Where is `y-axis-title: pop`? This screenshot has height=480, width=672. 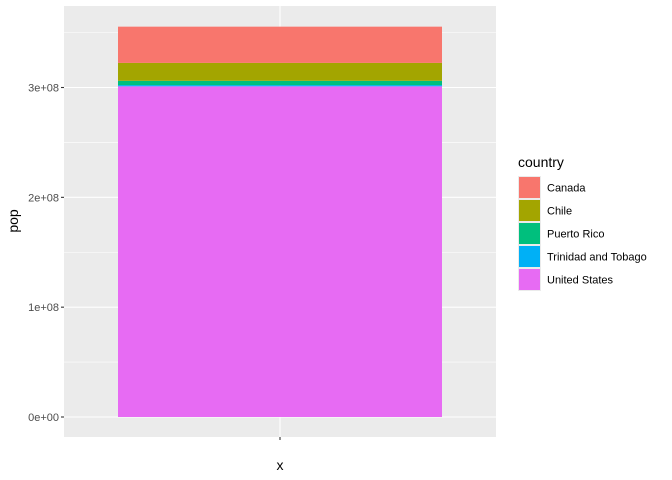 y-axis-title: pop is located at coordinates (13, 221).